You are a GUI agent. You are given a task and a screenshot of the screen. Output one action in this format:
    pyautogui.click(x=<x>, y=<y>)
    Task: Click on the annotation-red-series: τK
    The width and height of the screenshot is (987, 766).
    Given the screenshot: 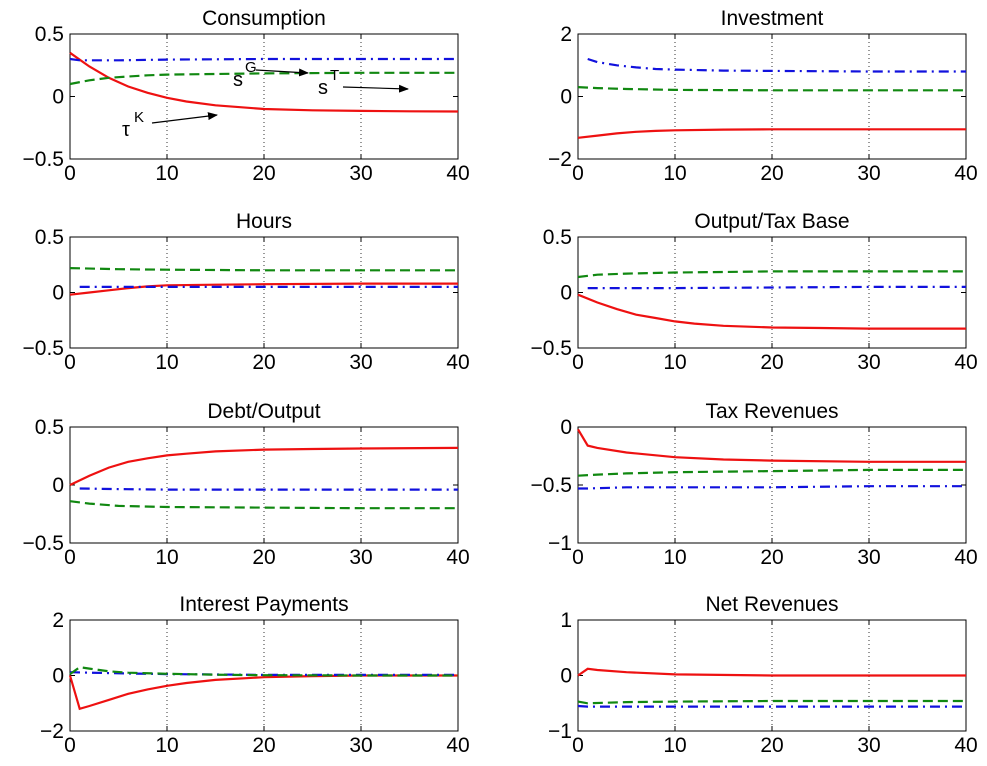 What is the action you would take?
    pyautogui.click(x=170, y=125)
    